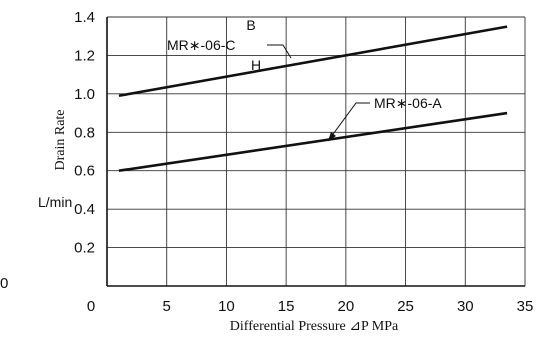  I want to click on callout-c-b-label: B, so click(250, 25).